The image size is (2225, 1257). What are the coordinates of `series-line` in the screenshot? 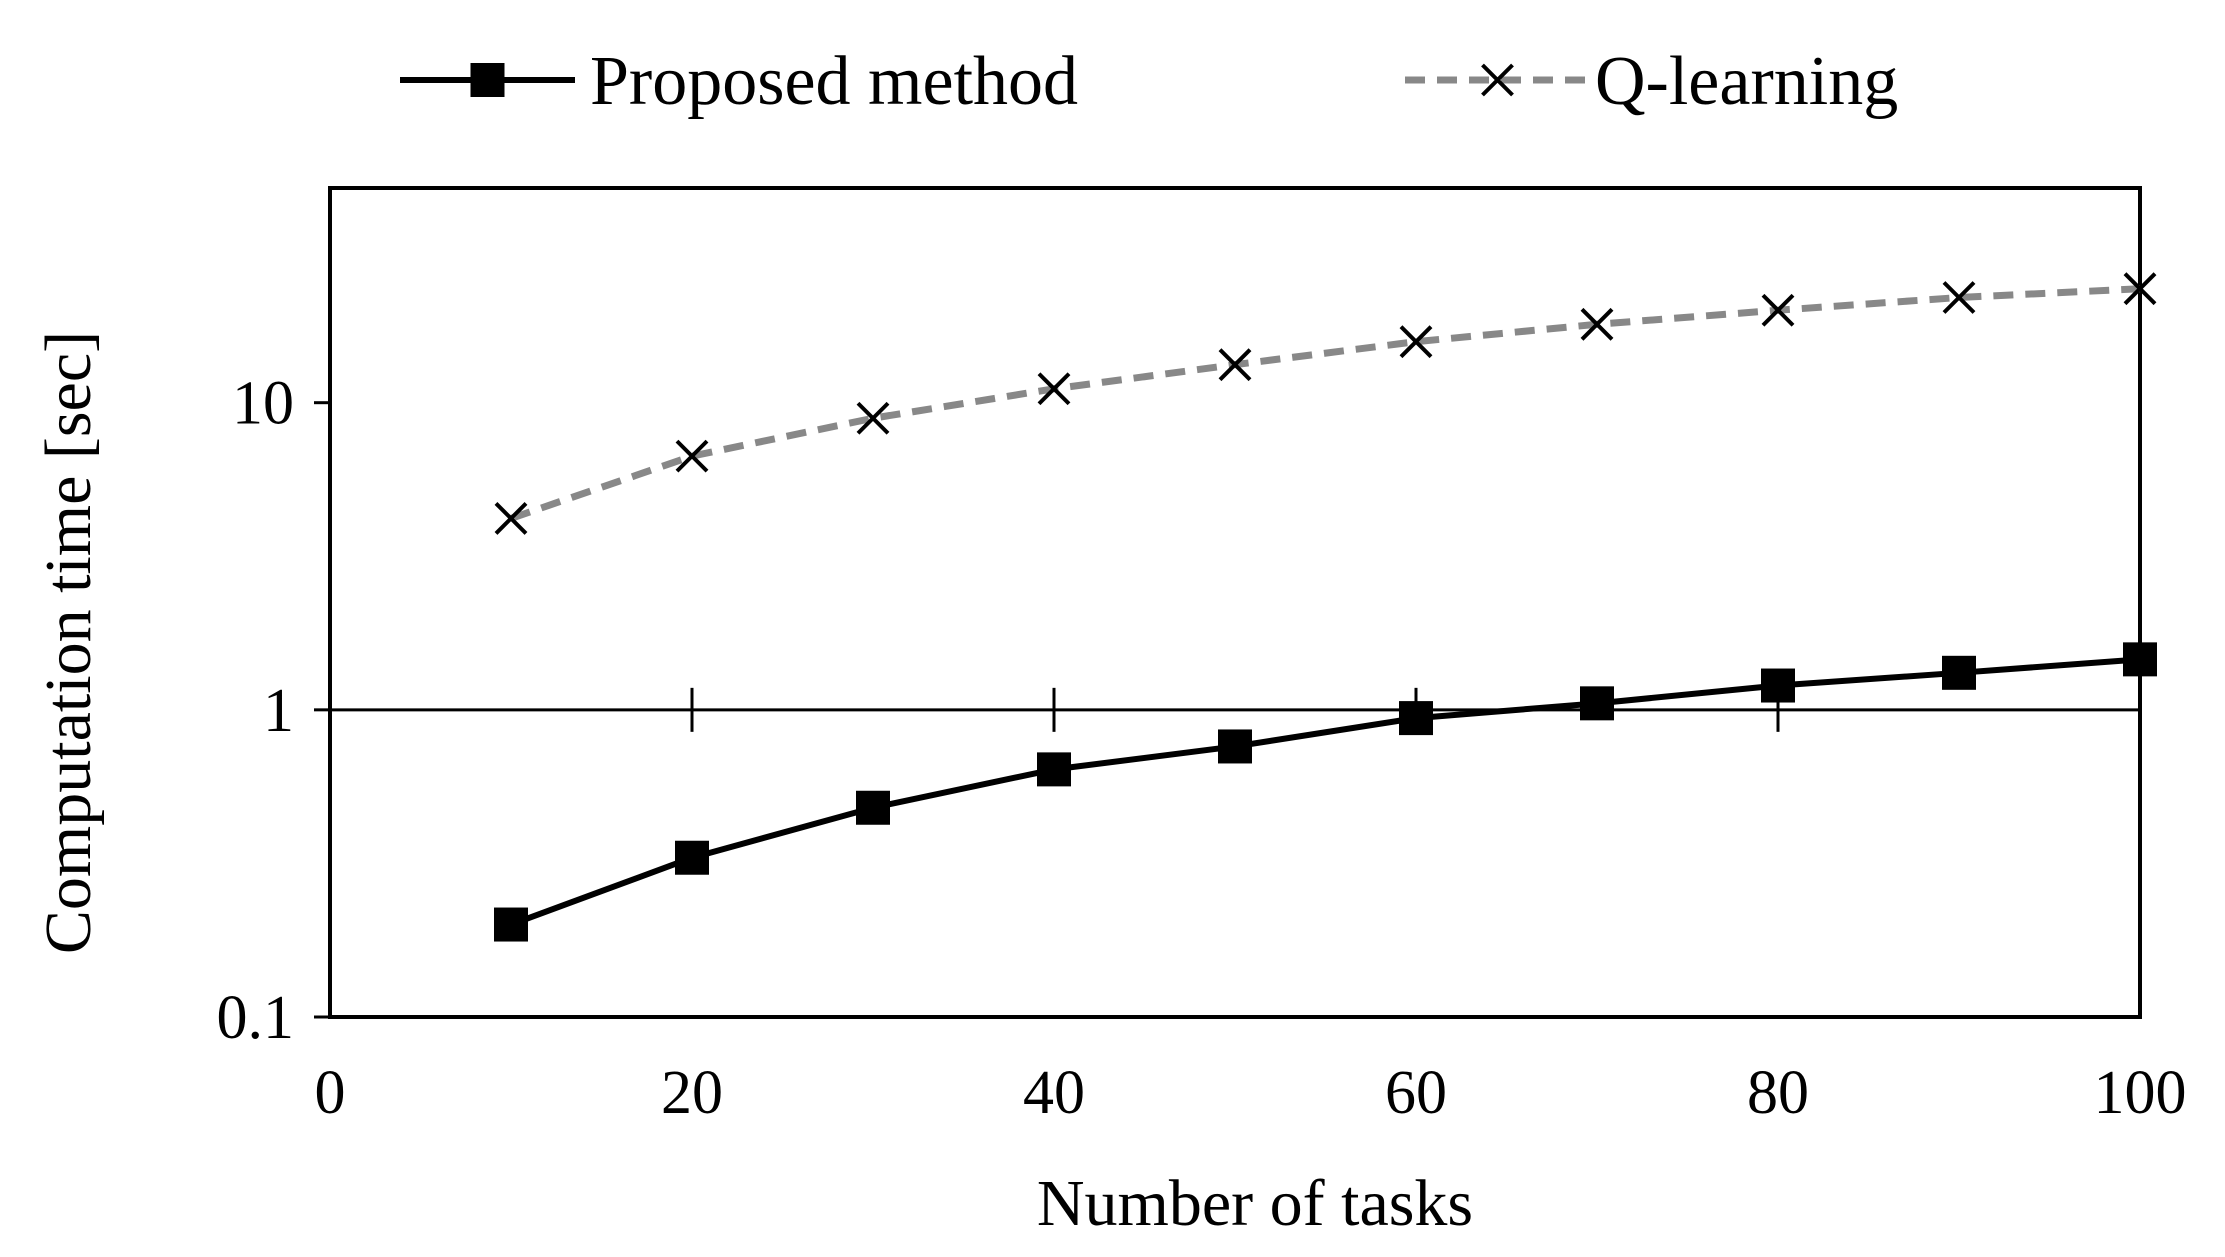 It's located at (1325, 403).